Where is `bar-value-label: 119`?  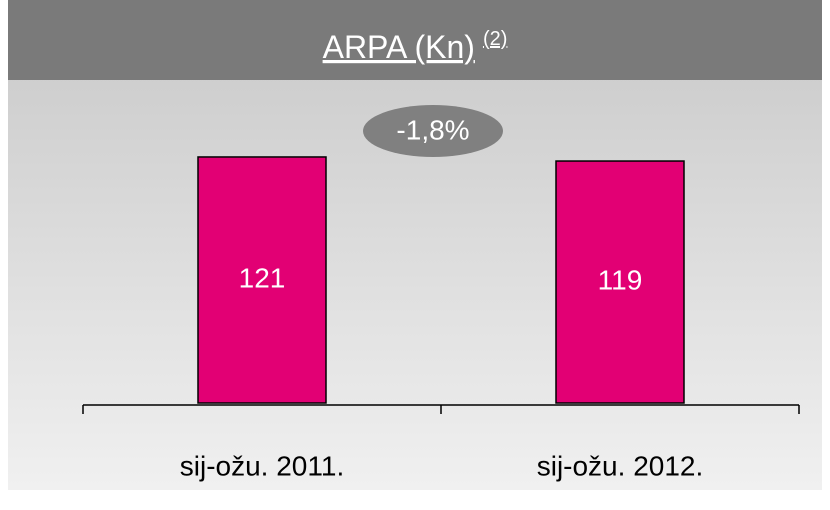 bar-value-label: 119 is located at coordinates (620, 279).